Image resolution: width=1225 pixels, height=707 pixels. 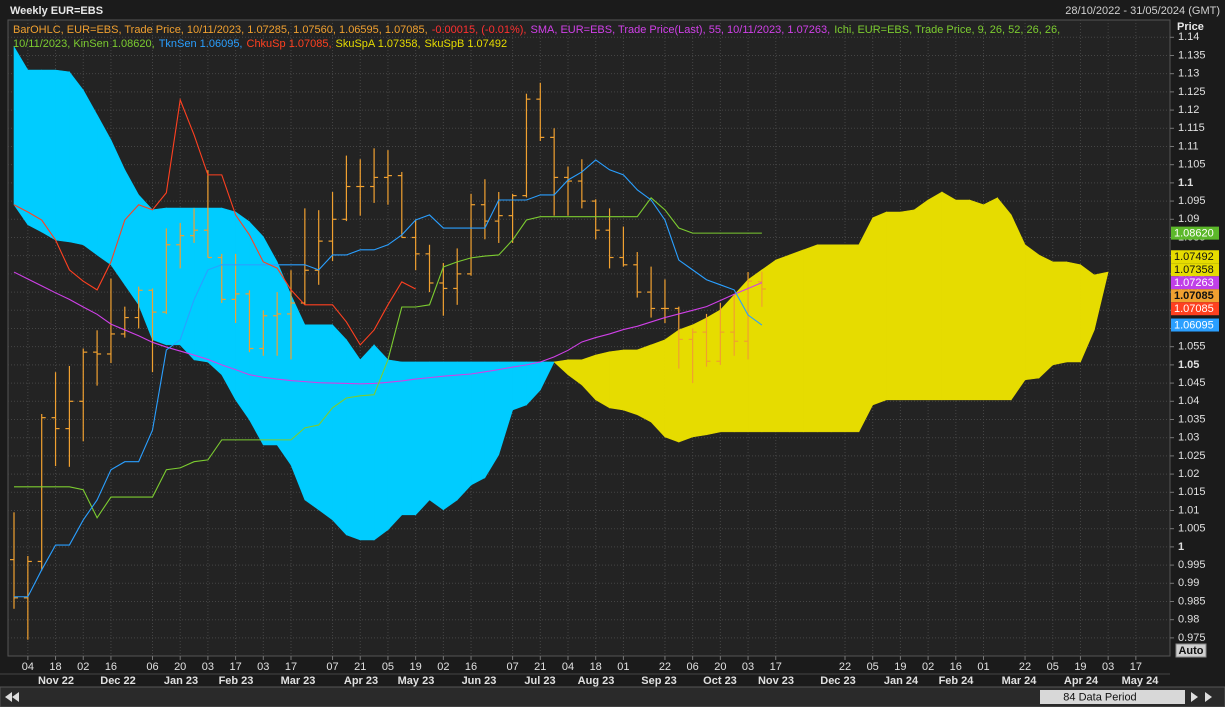 What do you see at coordinates (84, 44) in the screenshot?
I see `legend-entry: 10/11/2023, KinSen 1.08620,` at bounding box center [84, 44].